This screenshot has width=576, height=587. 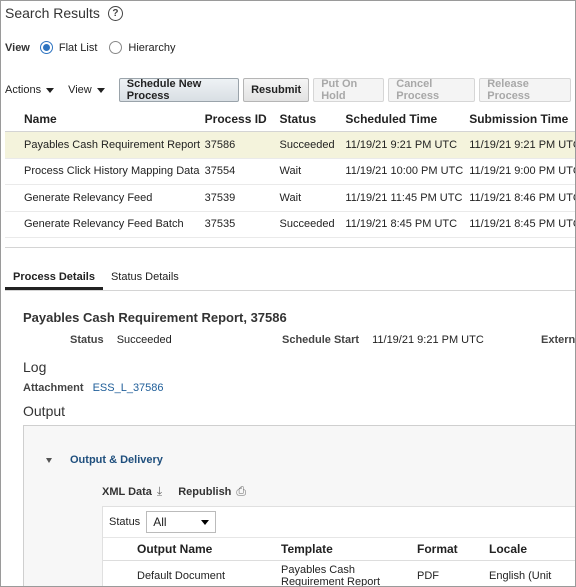 I want to click on release-process-button: Release Process, so click(x=525, y=90).